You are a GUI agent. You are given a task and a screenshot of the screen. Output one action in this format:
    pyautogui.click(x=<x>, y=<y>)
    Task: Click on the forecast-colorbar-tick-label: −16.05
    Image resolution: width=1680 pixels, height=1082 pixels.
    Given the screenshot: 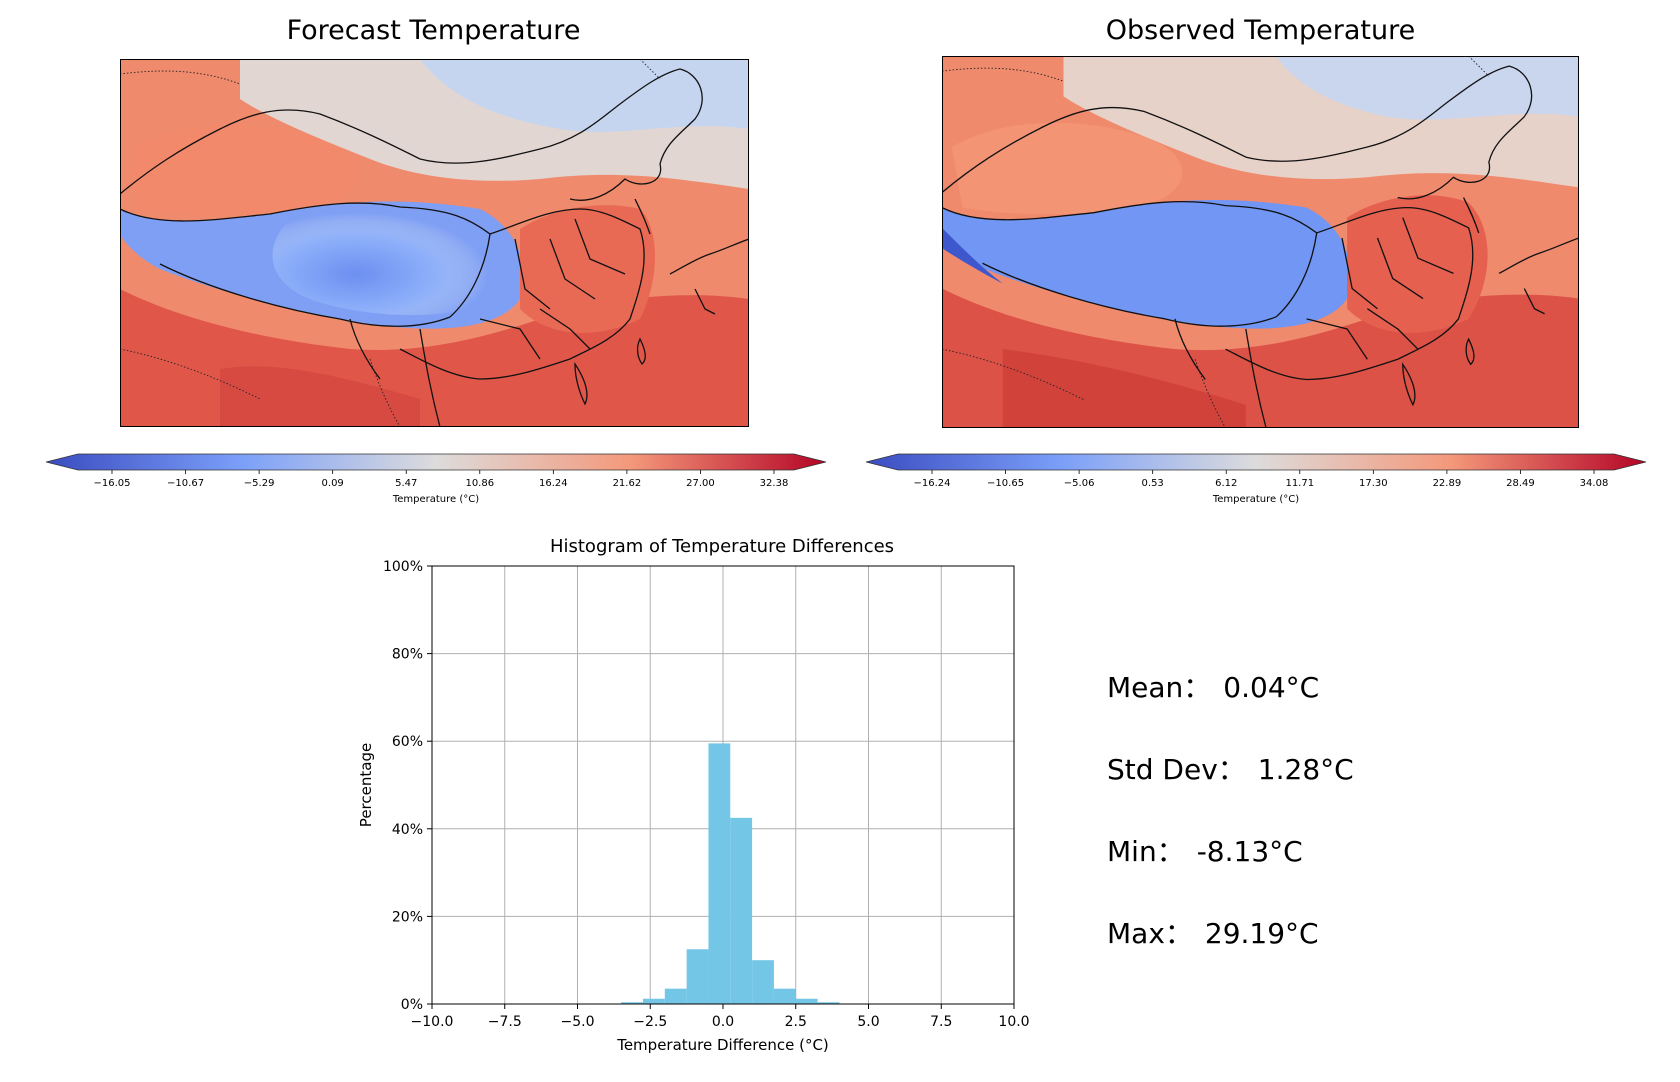 What is the action you would take?
    pyautogui.click(x=111, y=483)
    